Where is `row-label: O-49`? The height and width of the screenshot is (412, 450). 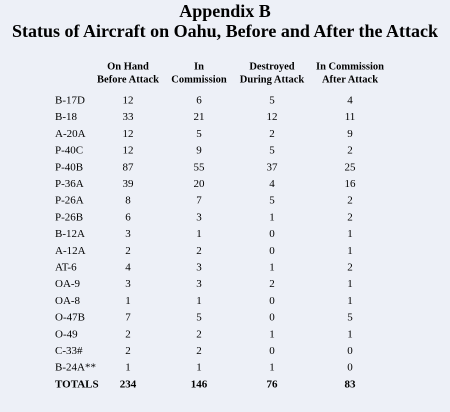
row-label: O-49 is located at coordinates (66, 334).